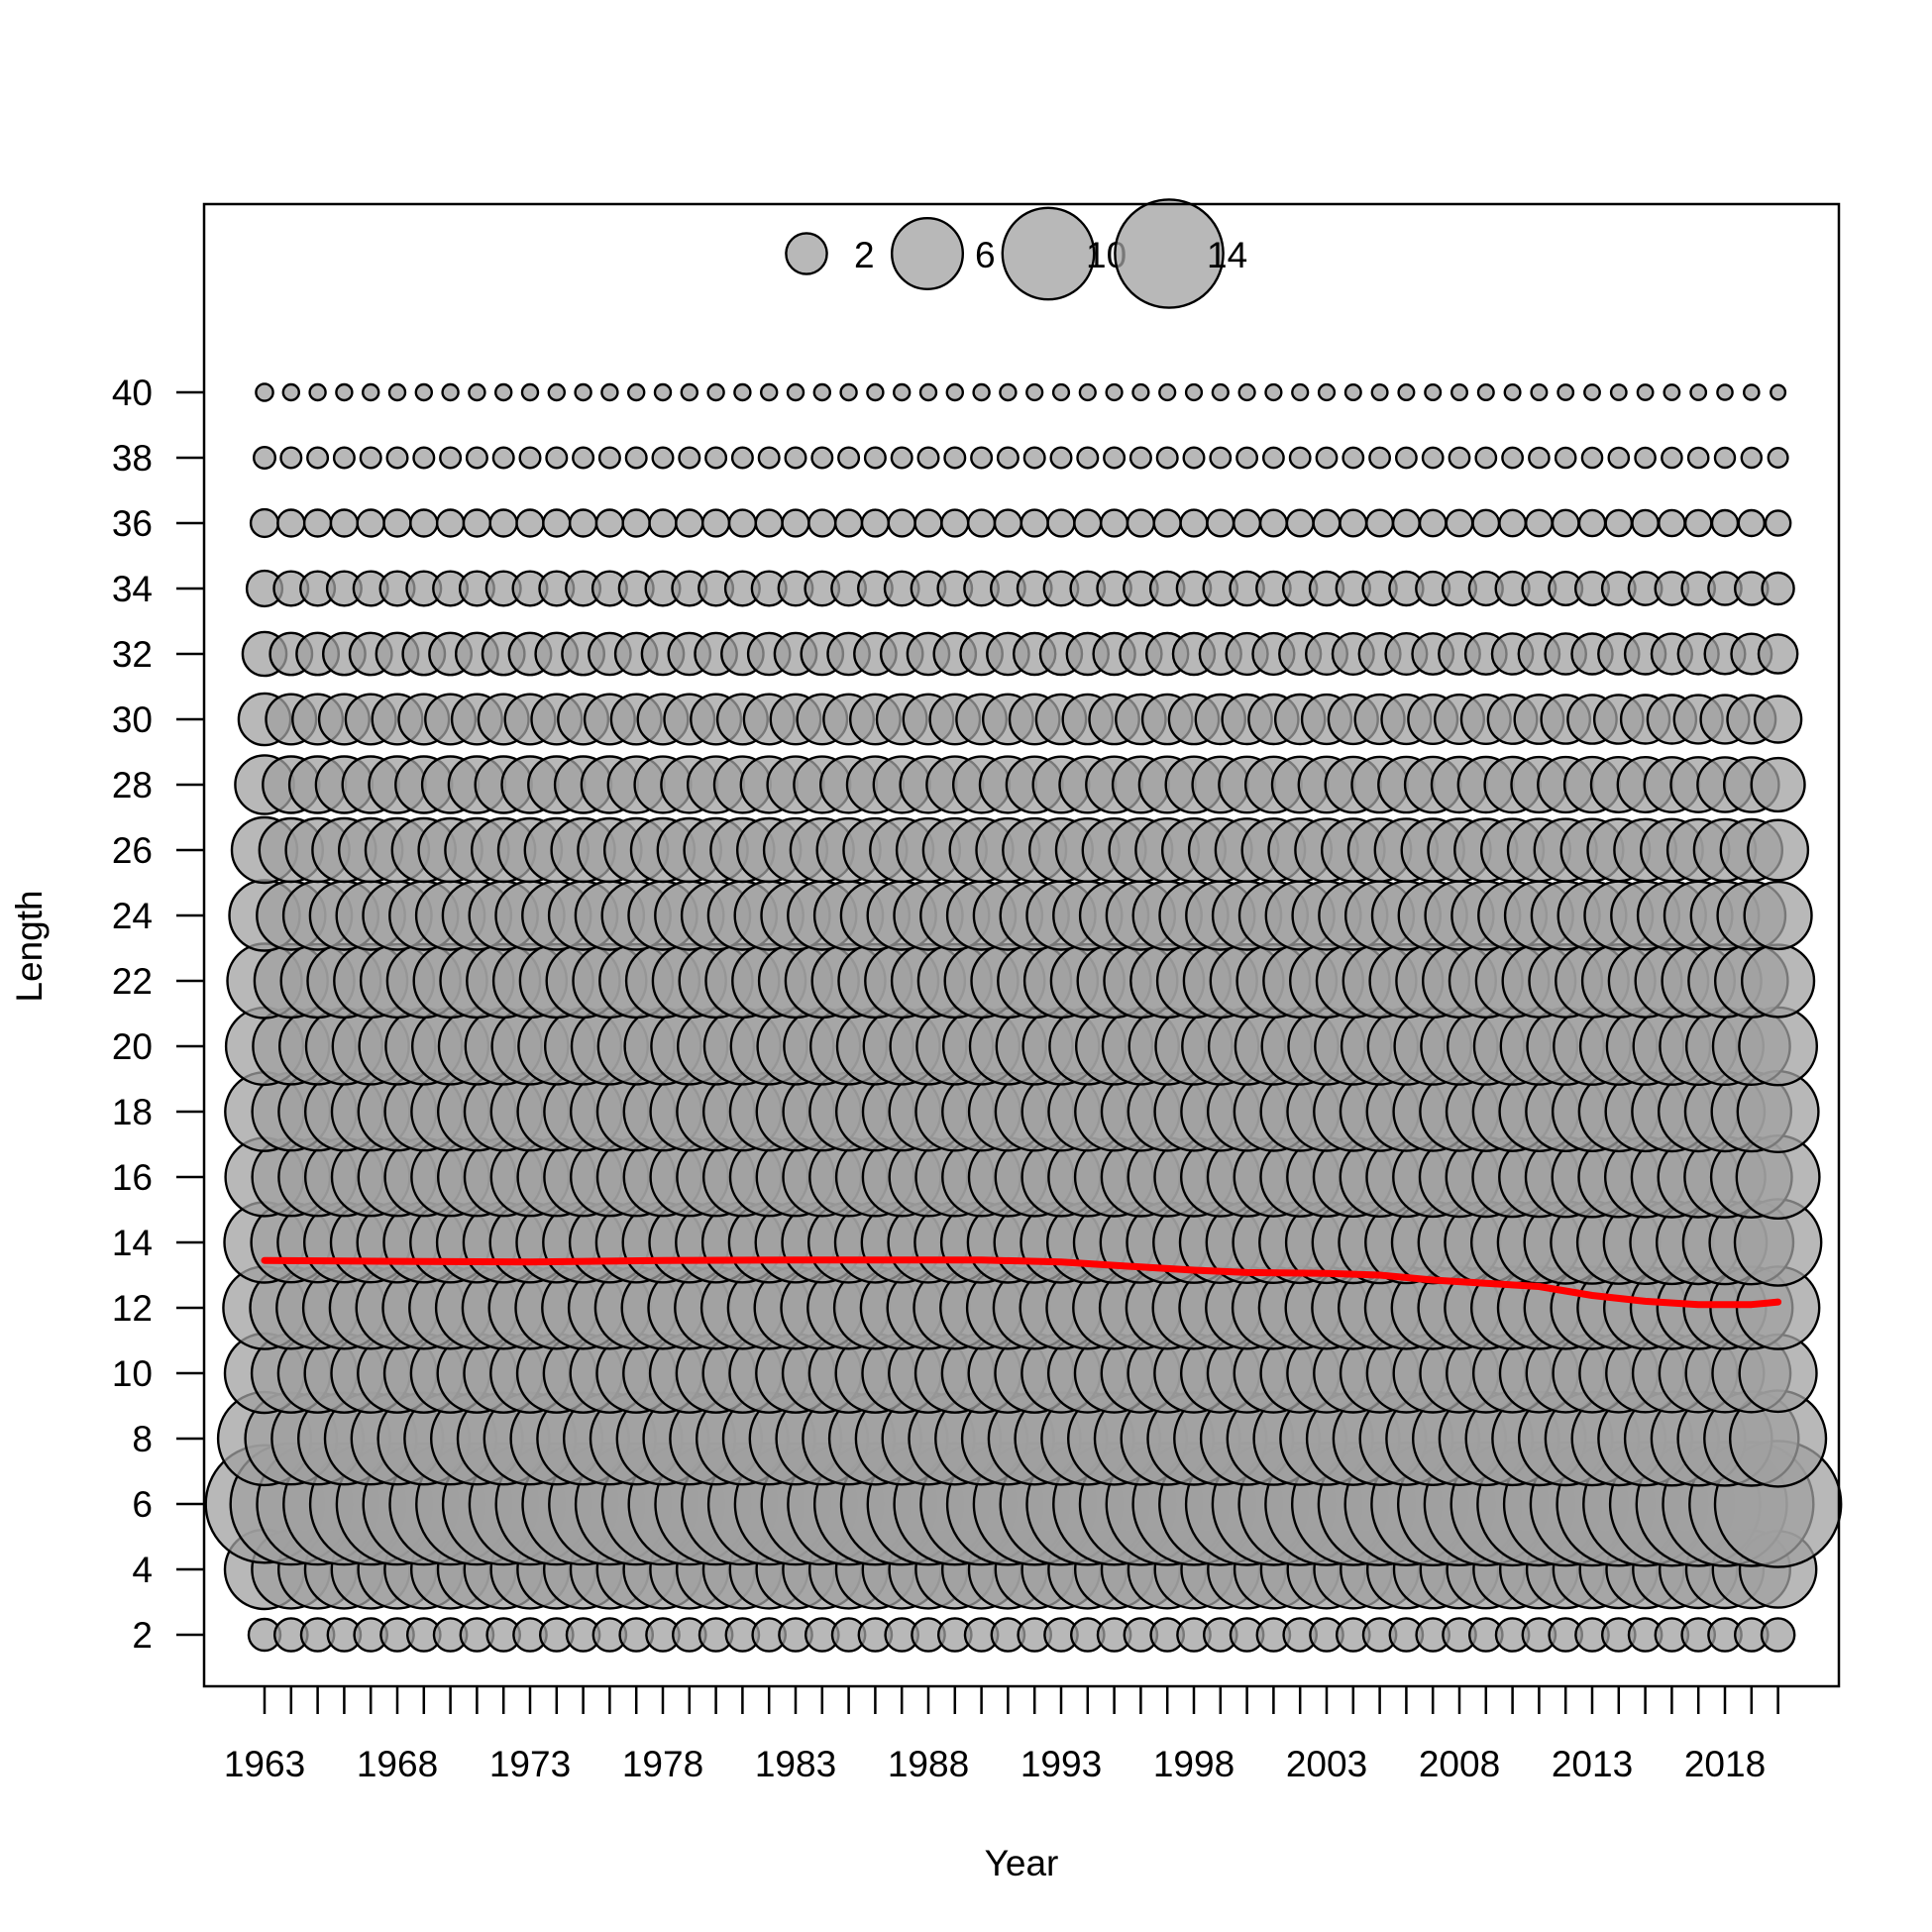 This screenshot has width=1932, height=1932. Describe the element at coordinates (132, 1177) in the screenshot. I see `y-tick-label-16: 16` at that location.